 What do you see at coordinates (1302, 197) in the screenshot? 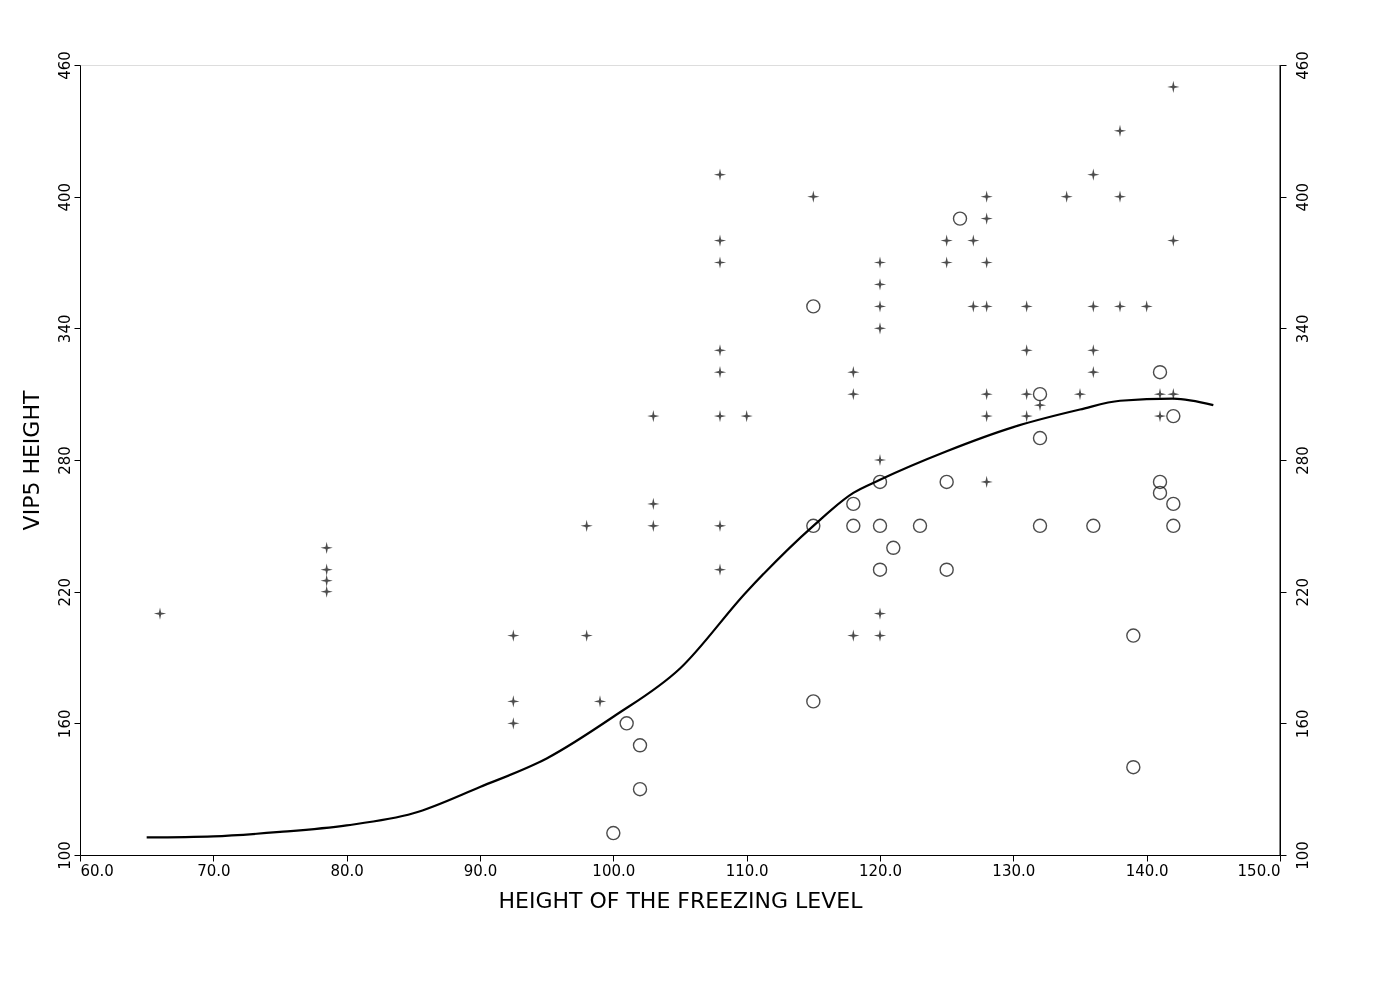
I see `y2-tick-label: 400` at bounding box center [1302, 197].